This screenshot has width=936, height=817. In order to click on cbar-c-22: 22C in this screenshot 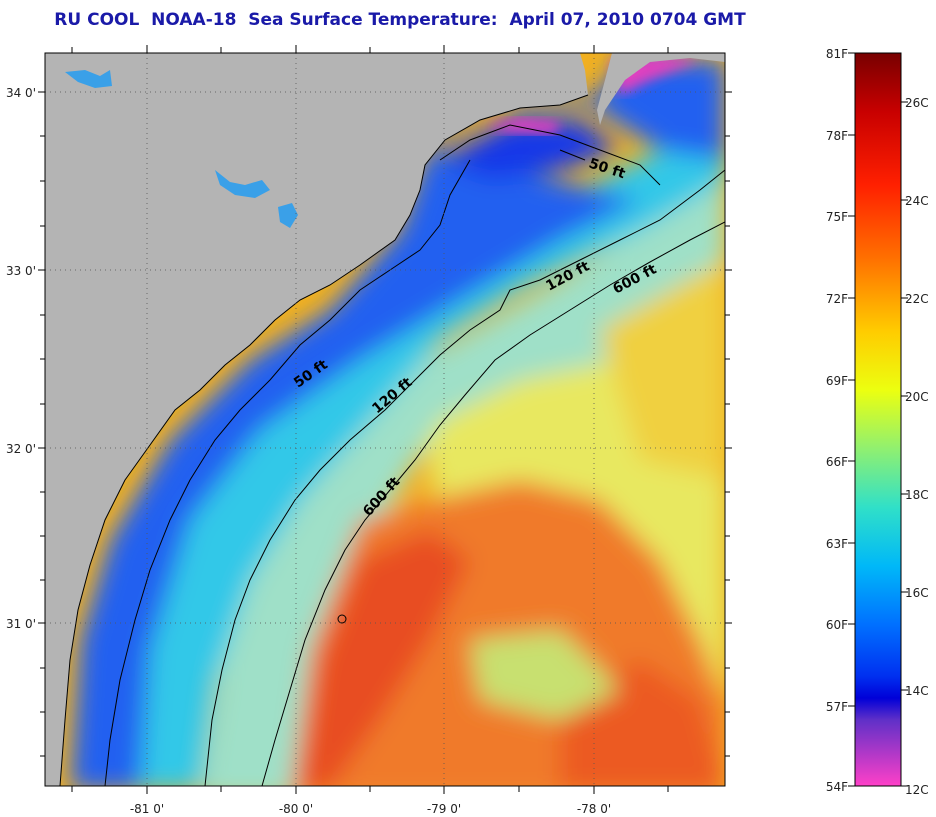, I will do `click(917, 299)`.